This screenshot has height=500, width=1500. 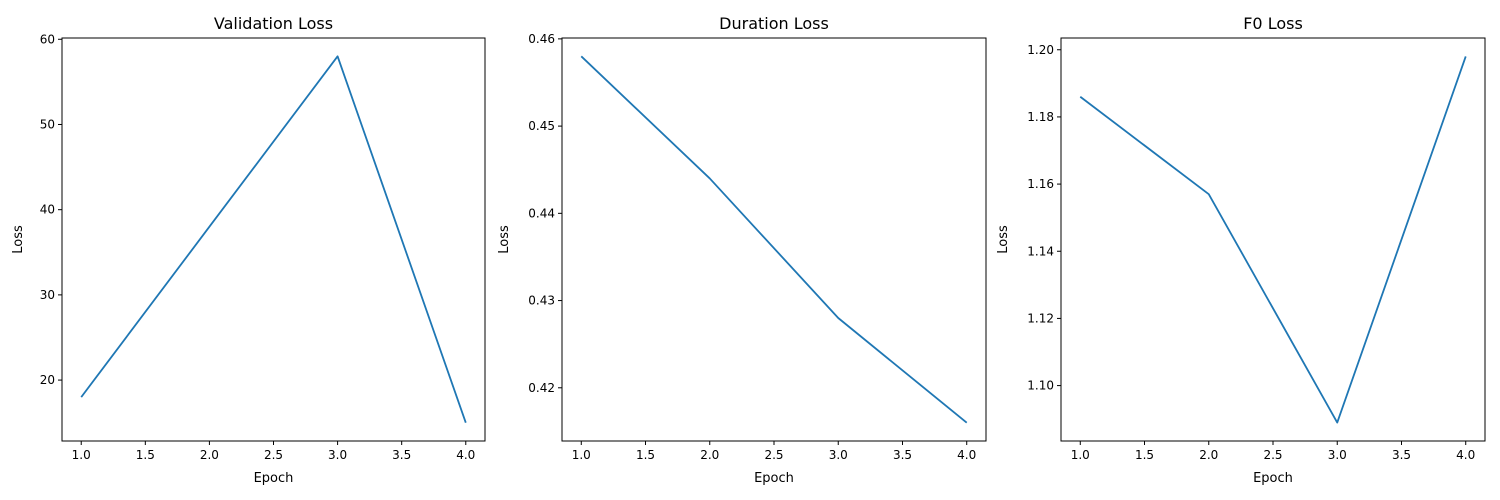 I want to click on y-tick-label: 50, so click(x=47, y=124).